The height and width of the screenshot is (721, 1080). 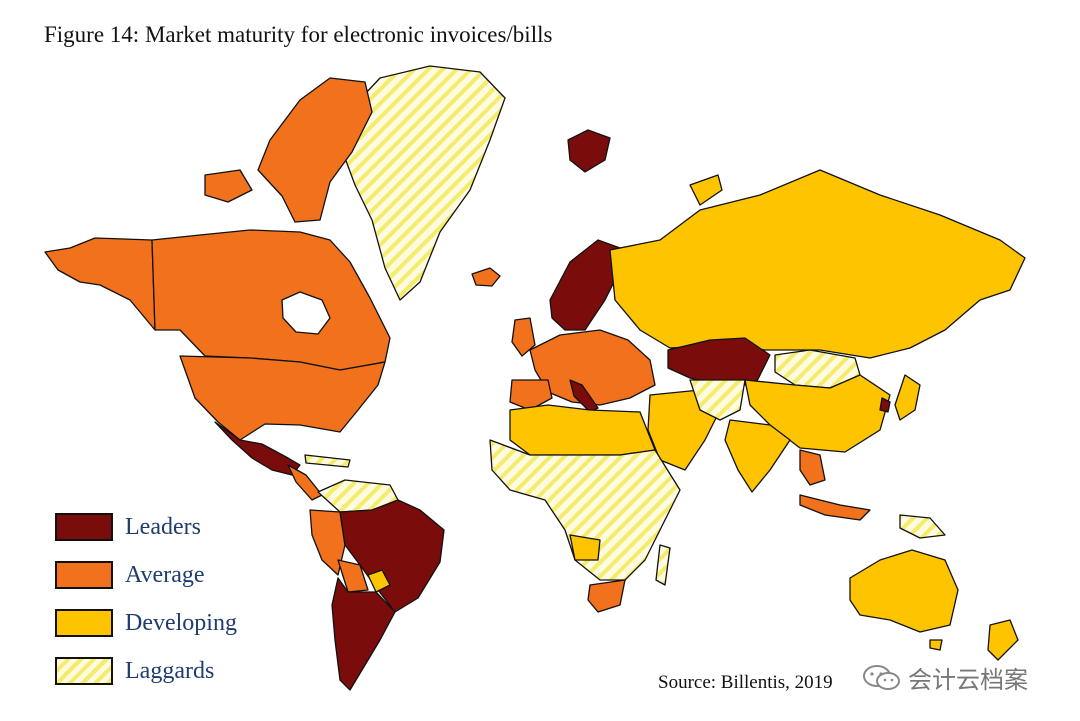 What do you see at coordinates (379, 581) in the screenshot?
I see `region-paraguay` at bounding box center [379, 581].